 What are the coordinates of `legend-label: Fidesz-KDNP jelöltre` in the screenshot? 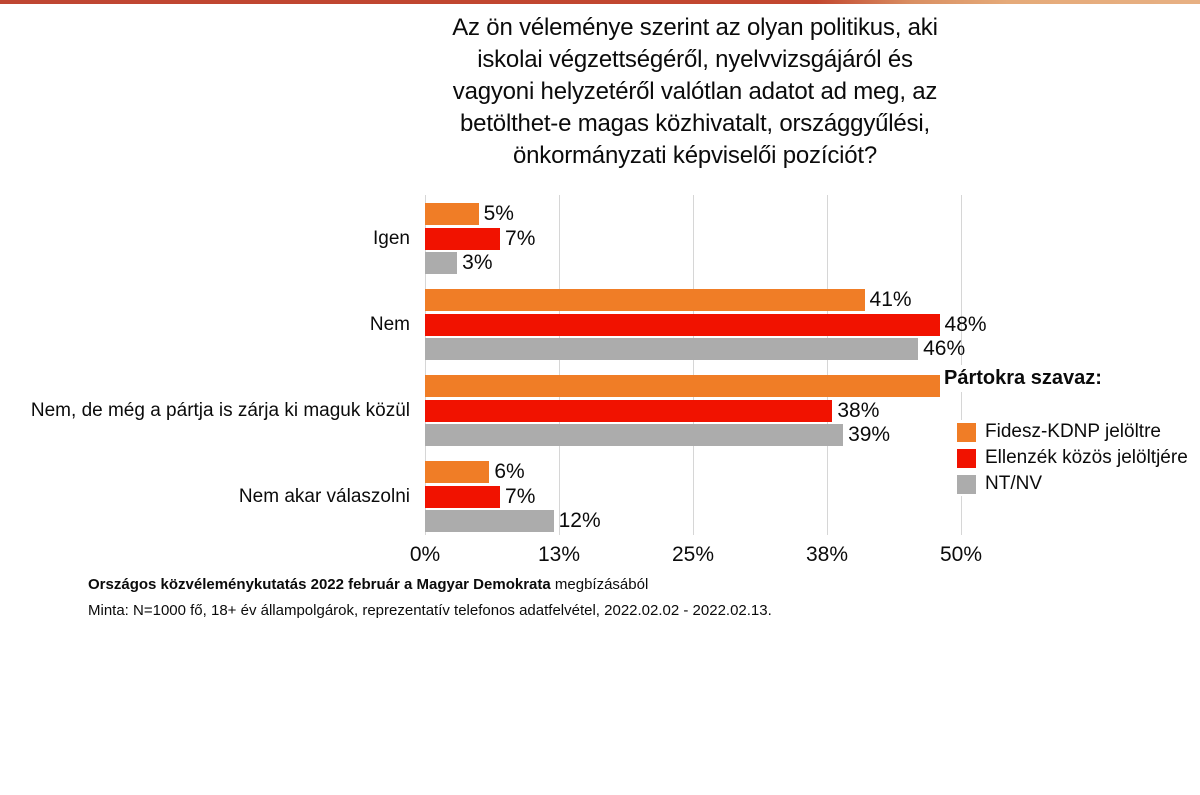 It's located at (1073, 431).